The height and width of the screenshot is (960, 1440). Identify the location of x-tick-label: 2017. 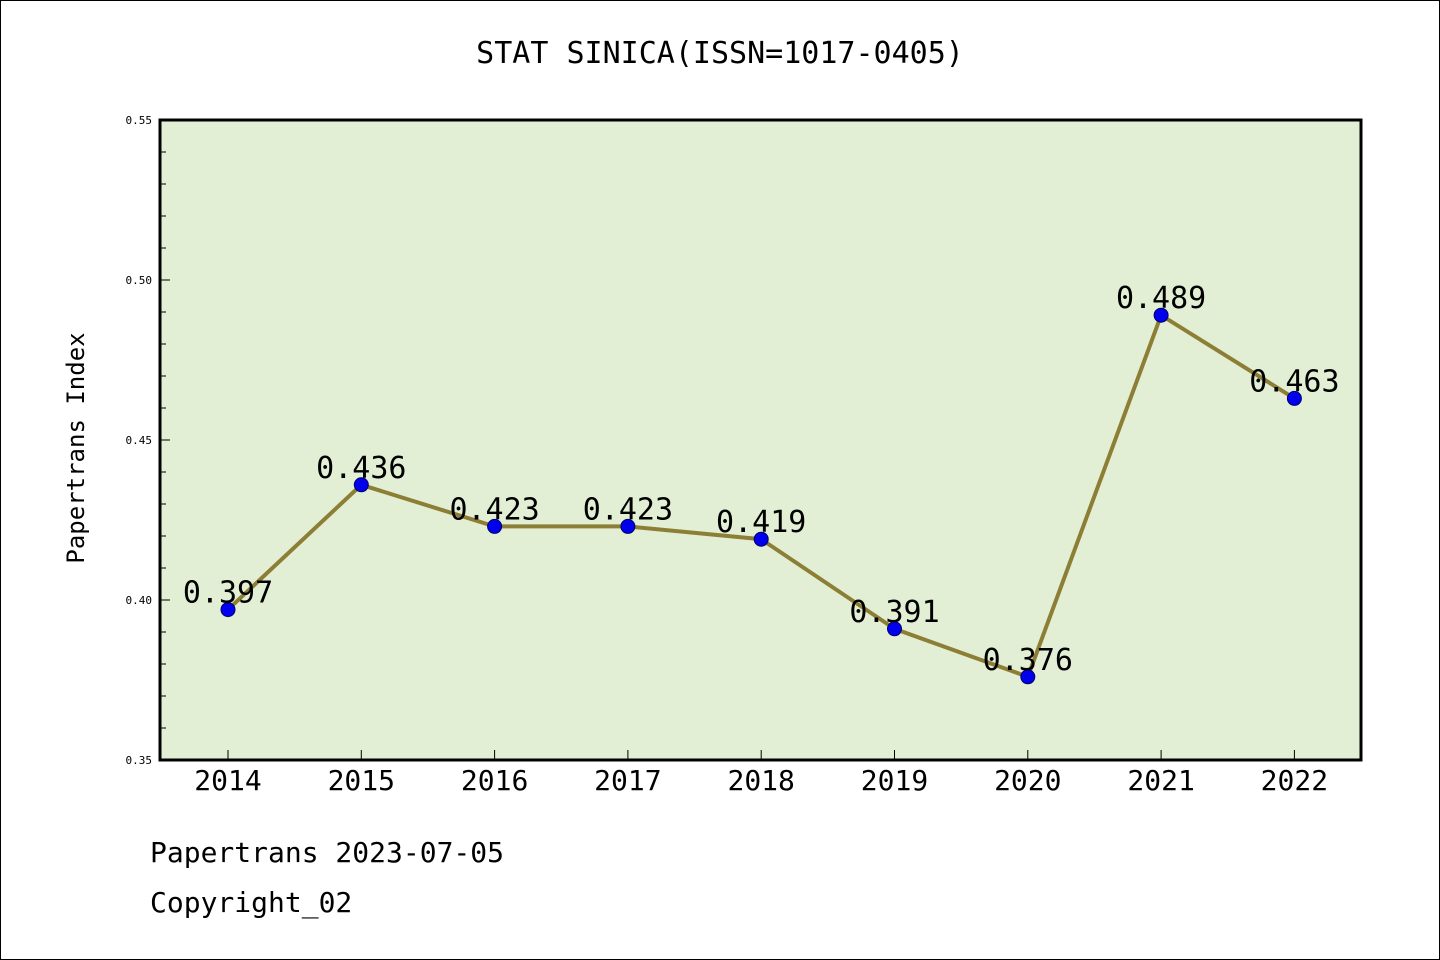
(627, 780).